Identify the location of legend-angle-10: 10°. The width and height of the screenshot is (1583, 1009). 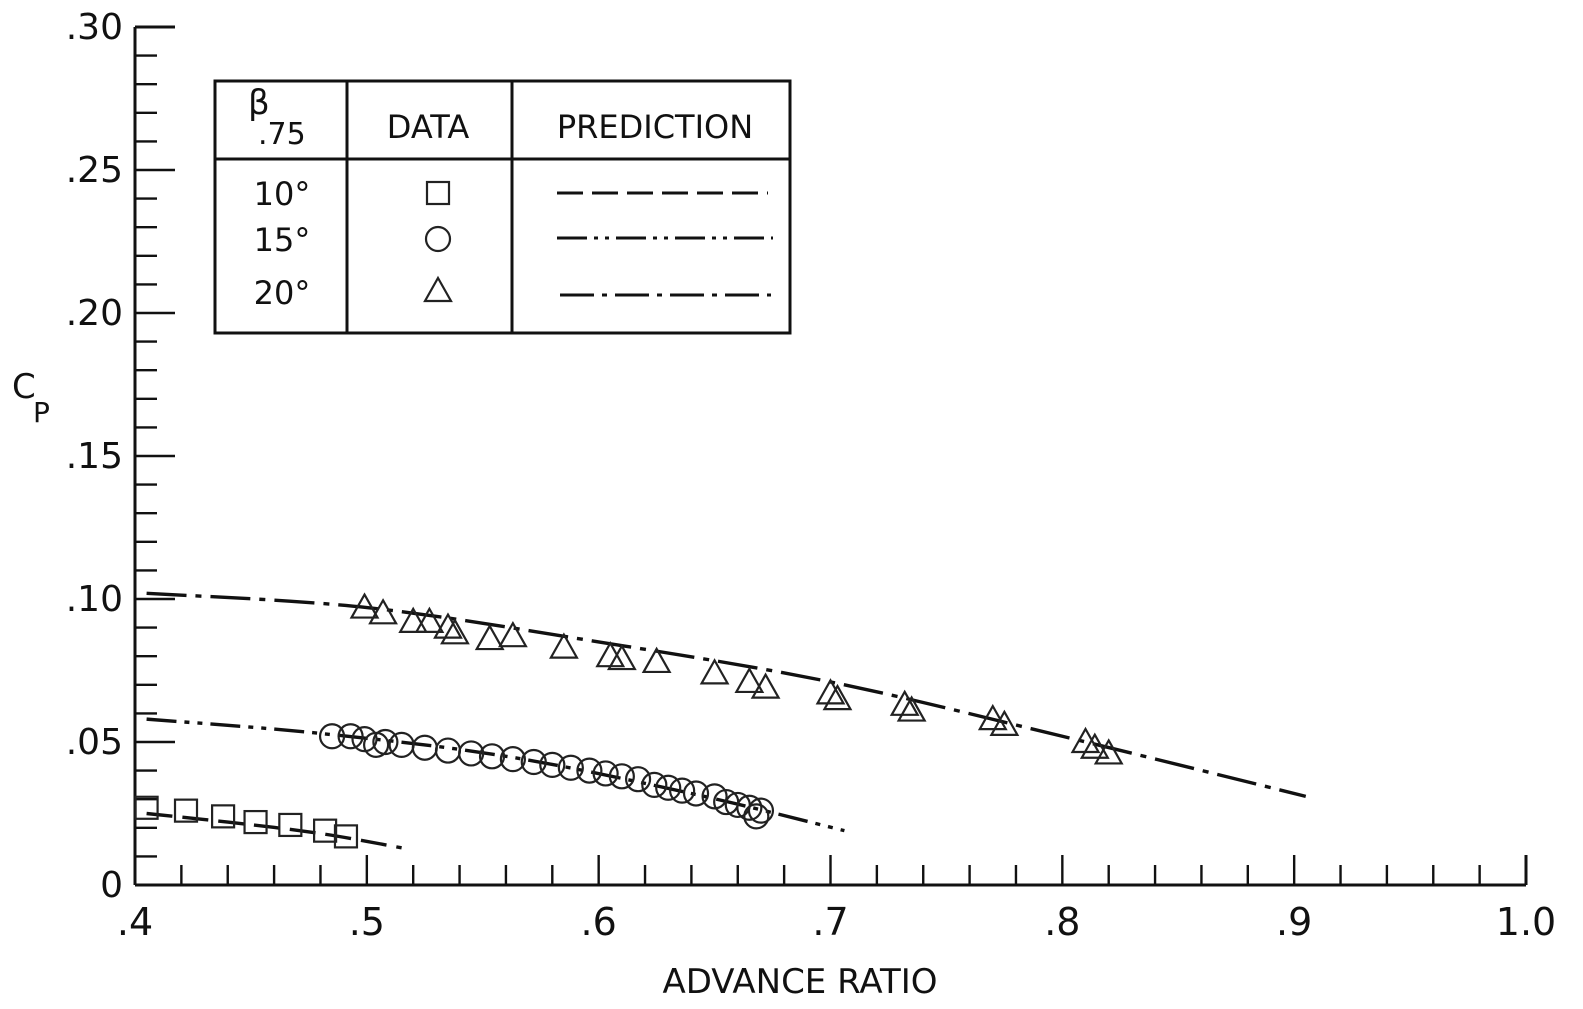
(282, 194).